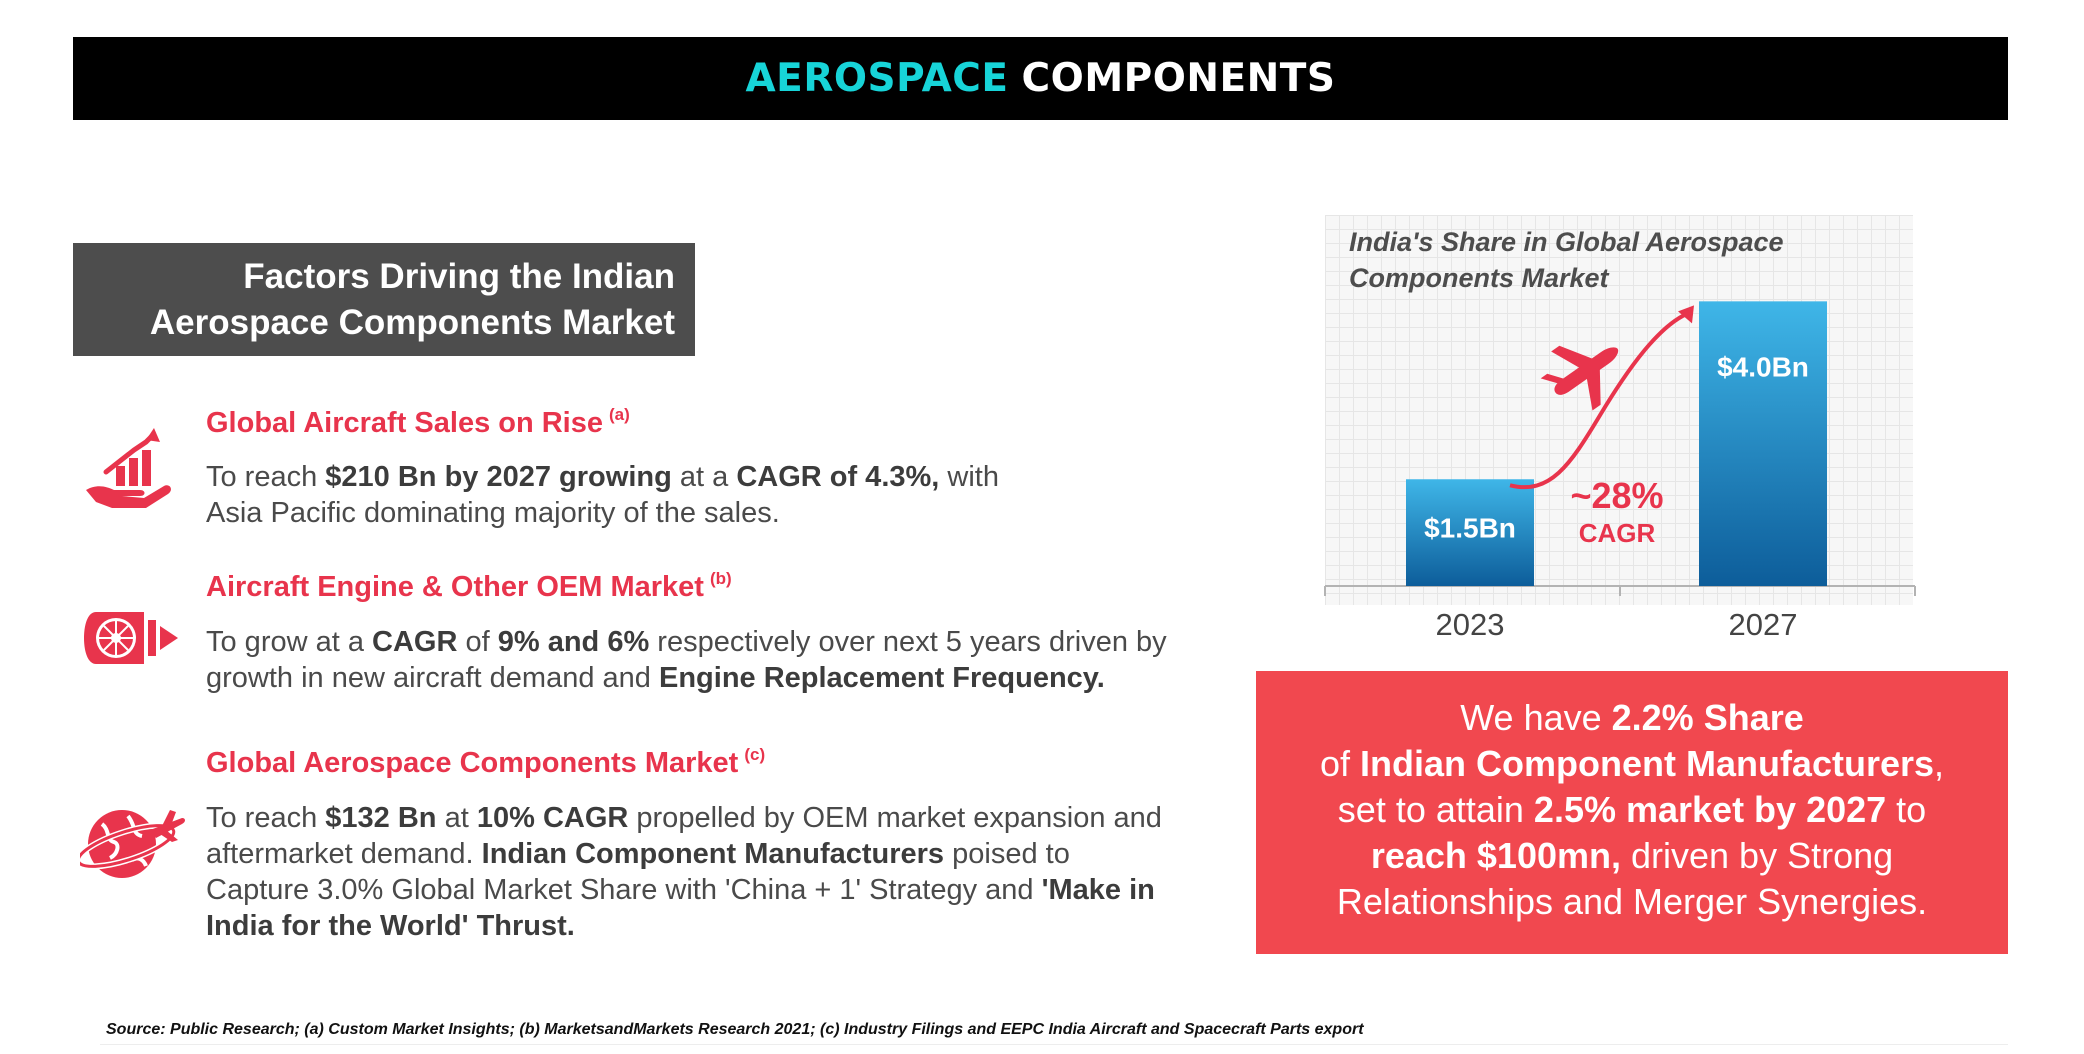  I want to click on factor-title-aircraft-sales: Global Aircraft Sales on Rise (a), so click(418, 422).